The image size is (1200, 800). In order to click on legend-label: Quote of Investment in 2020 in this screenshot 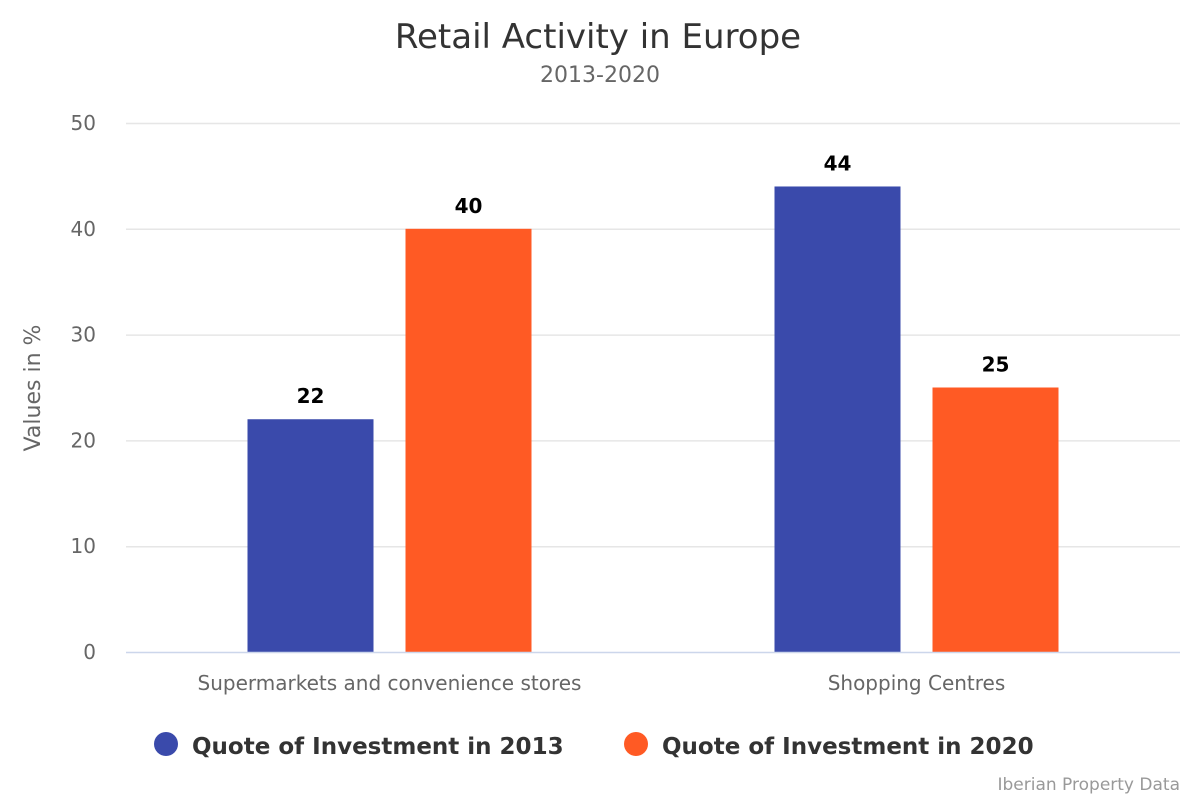, I will do `click(848, 747)`.